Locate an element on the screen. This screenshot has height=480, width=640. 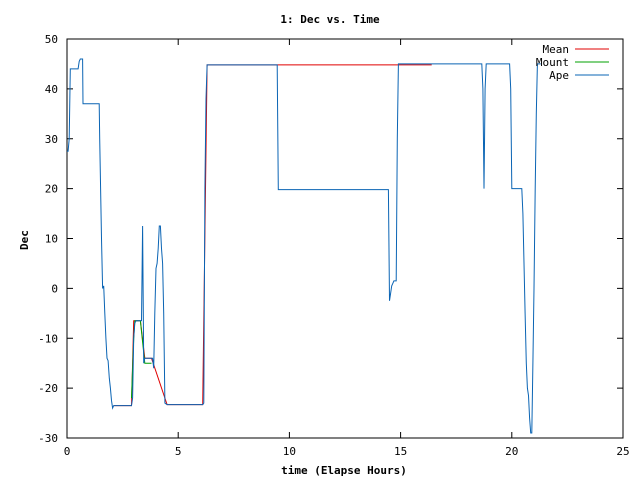
x-axis-label: time (Elapse Hours) is located at coordinates (344, 470).